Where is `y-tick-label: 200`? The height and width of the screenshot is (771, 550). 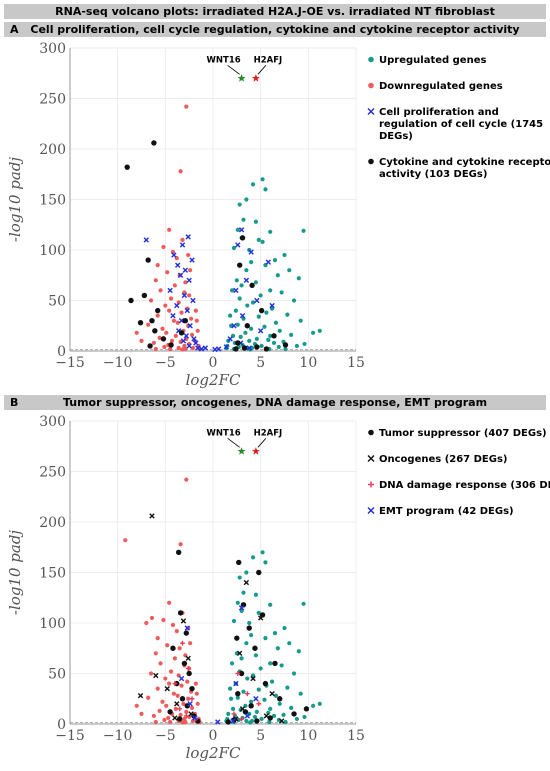 y-tick-label: 200 is located at coordinates (52, 523).